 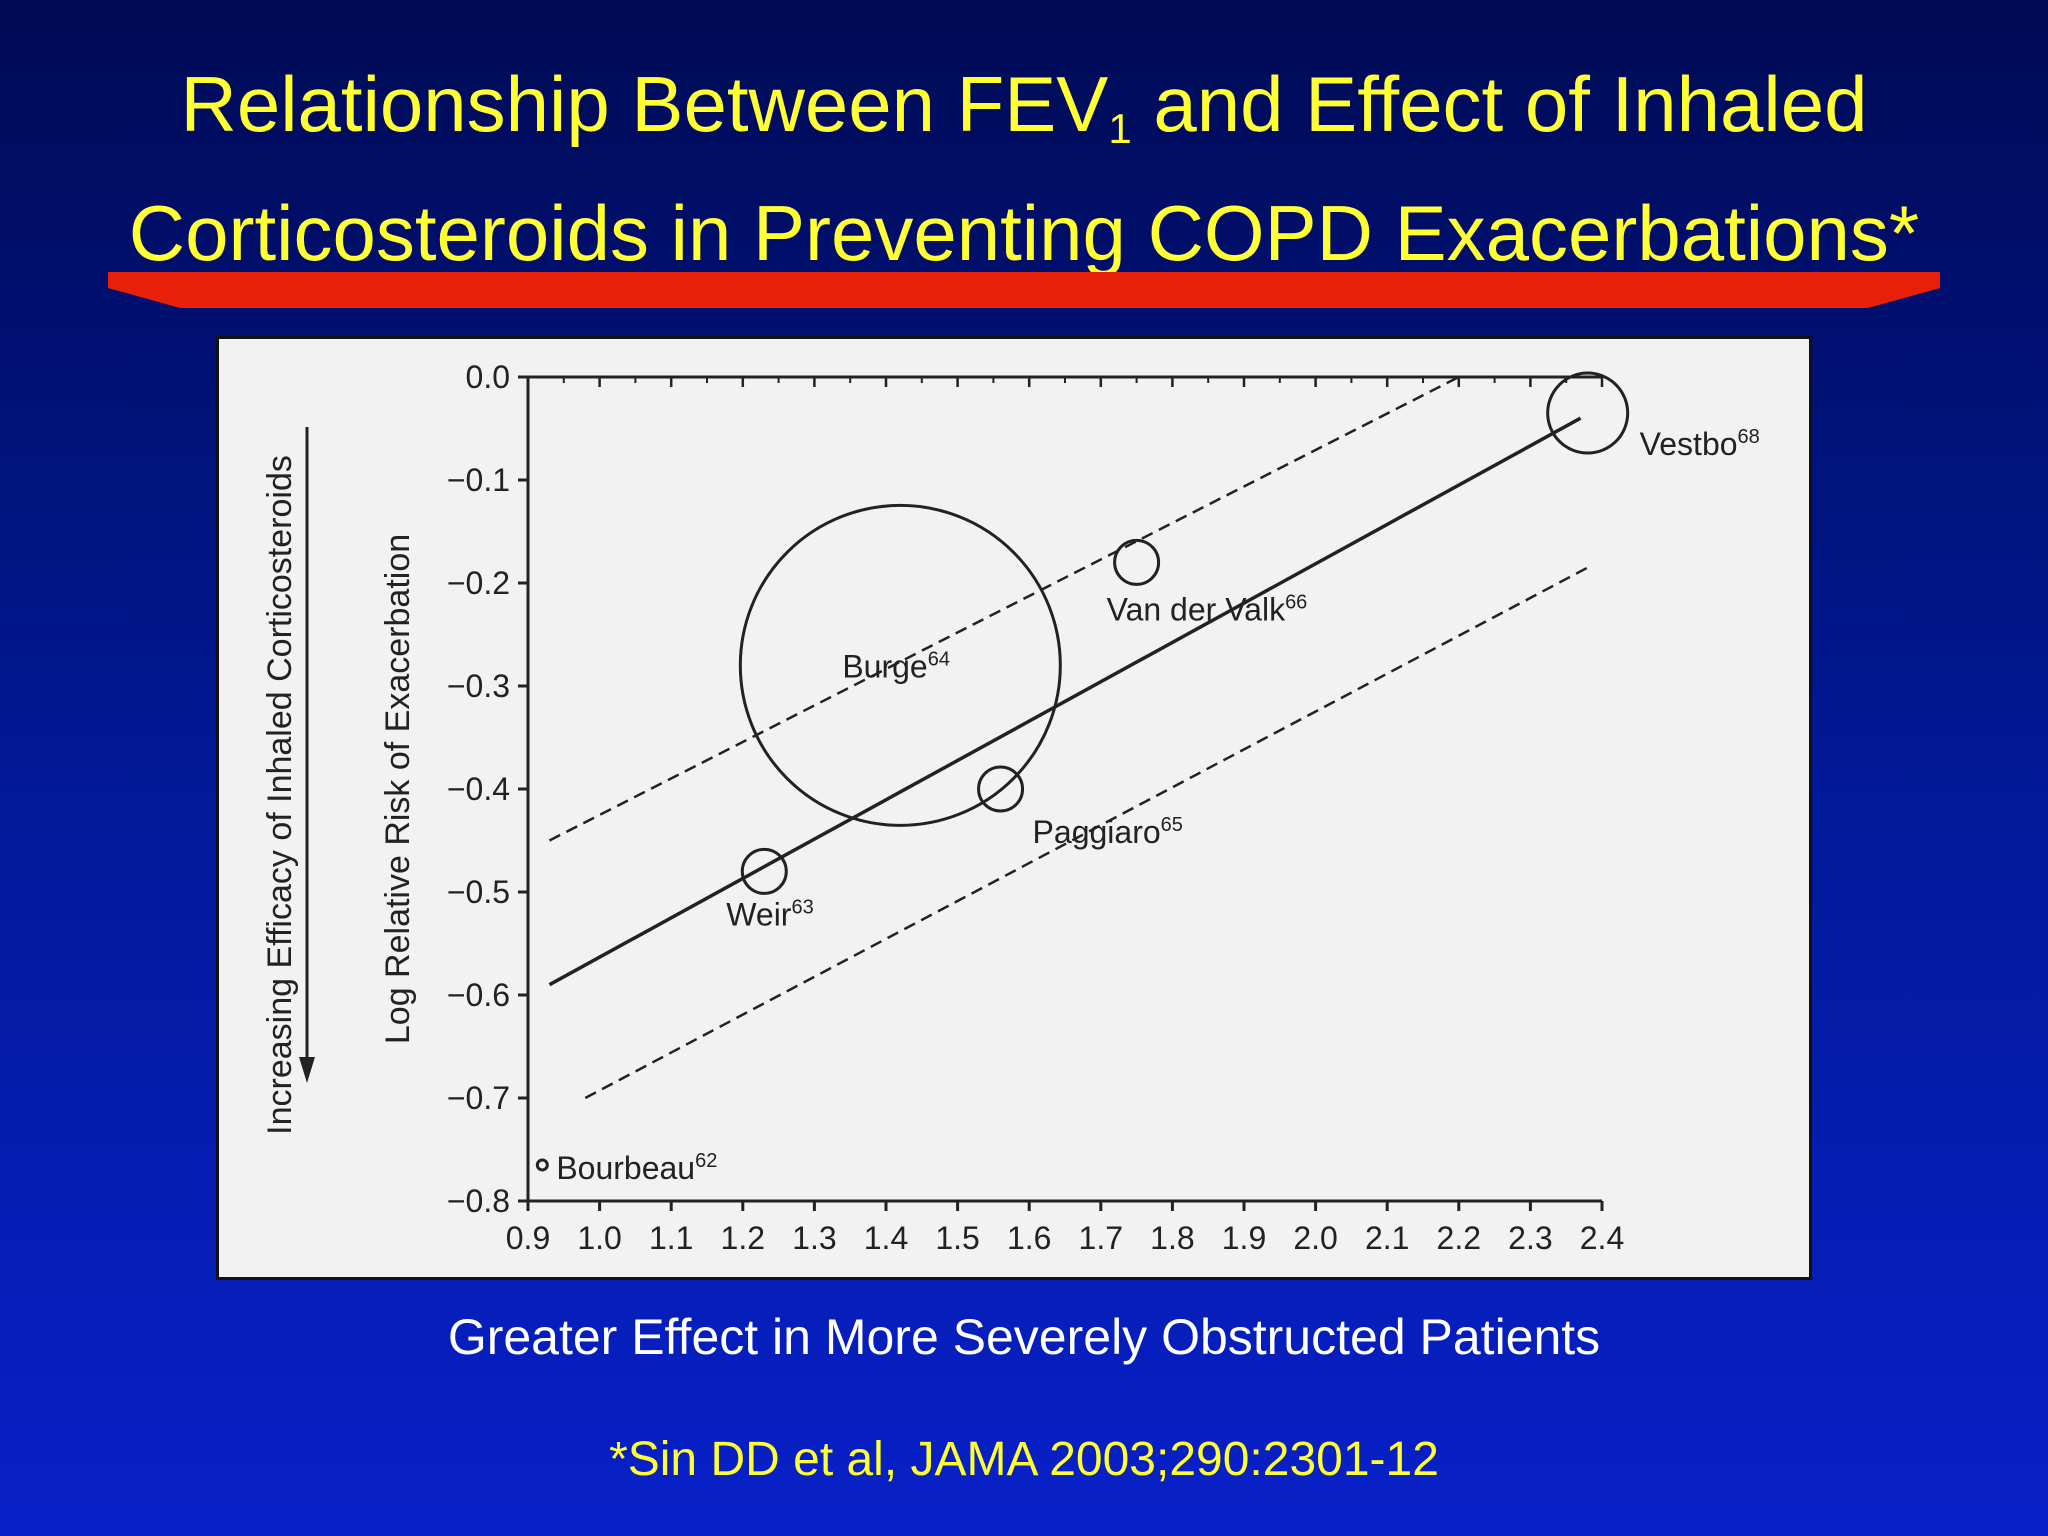 I want to click on x-tick-label: 2.3, so click(x=1530, y=1238).